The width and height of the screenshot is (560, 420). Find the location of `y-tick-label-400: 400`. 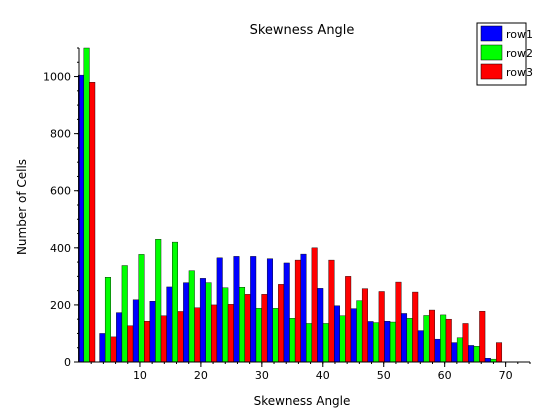

y-tick-label-400: 400 is located at coordinates (60, 248).